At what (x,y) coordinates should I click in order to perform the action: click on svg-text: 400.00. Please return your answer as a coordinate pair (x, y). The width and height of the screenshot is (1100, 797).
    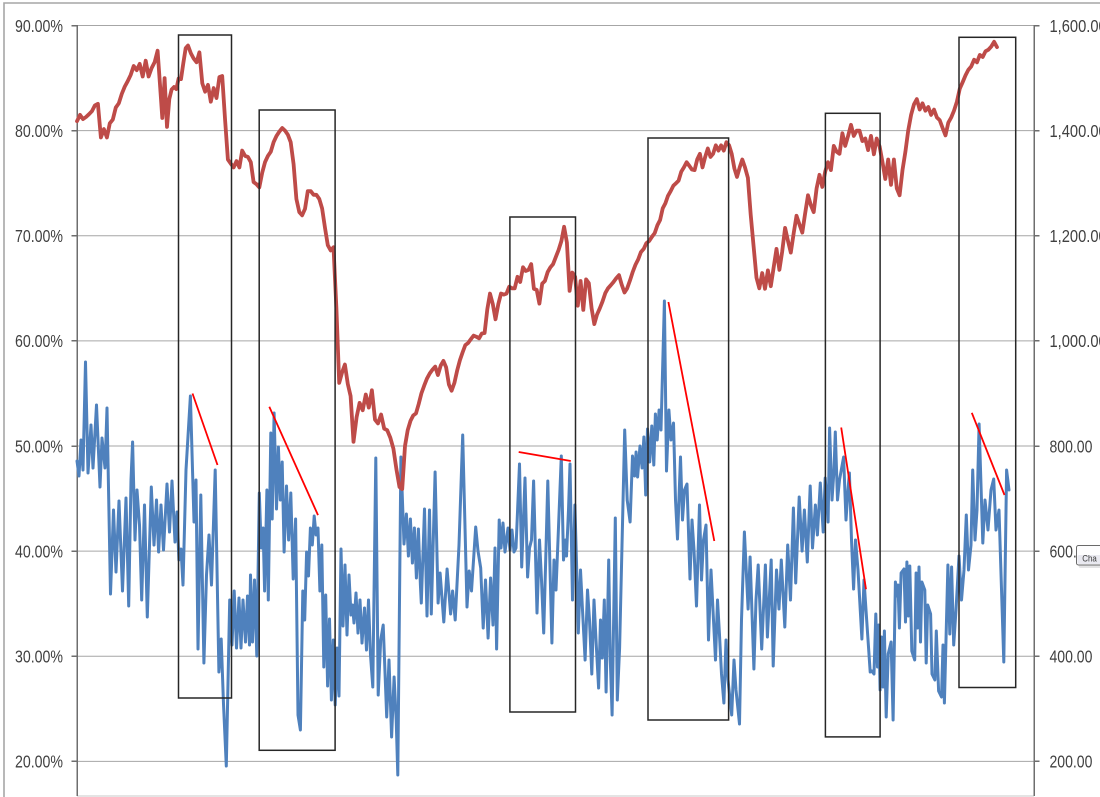
    Looking at the image, I should click on (1071, 657).